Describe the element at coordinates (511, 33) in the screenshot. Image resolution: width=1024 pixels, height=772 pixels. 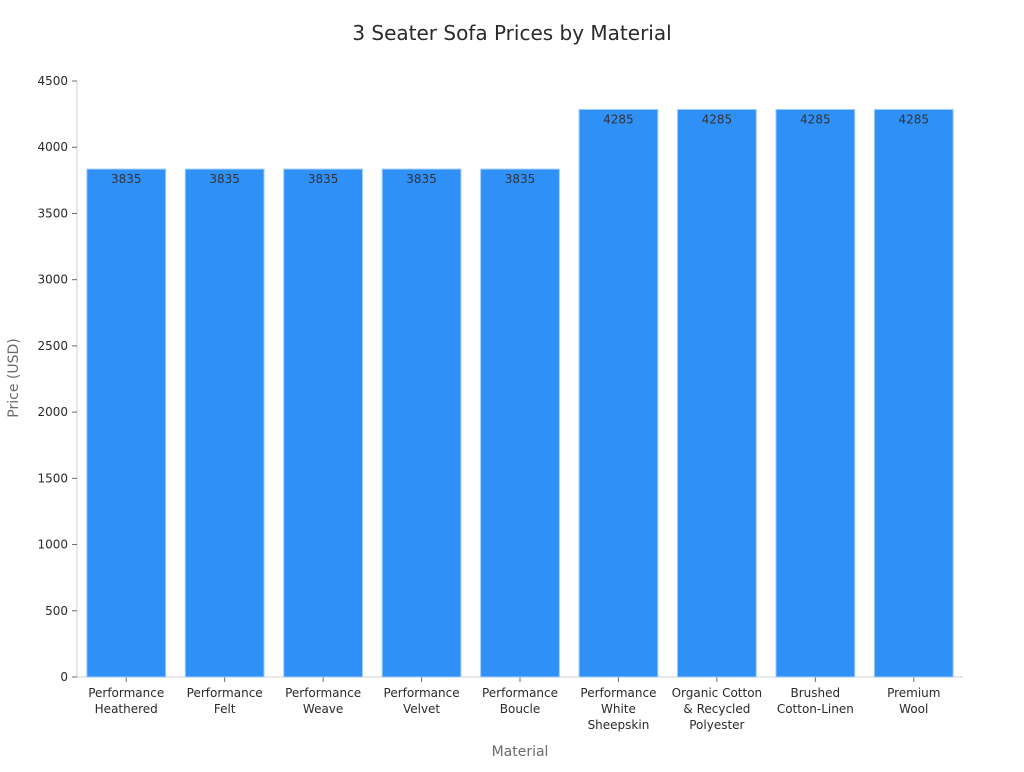
I see `chart-title: 3 Seater Sofa Prices by Material` at that location.